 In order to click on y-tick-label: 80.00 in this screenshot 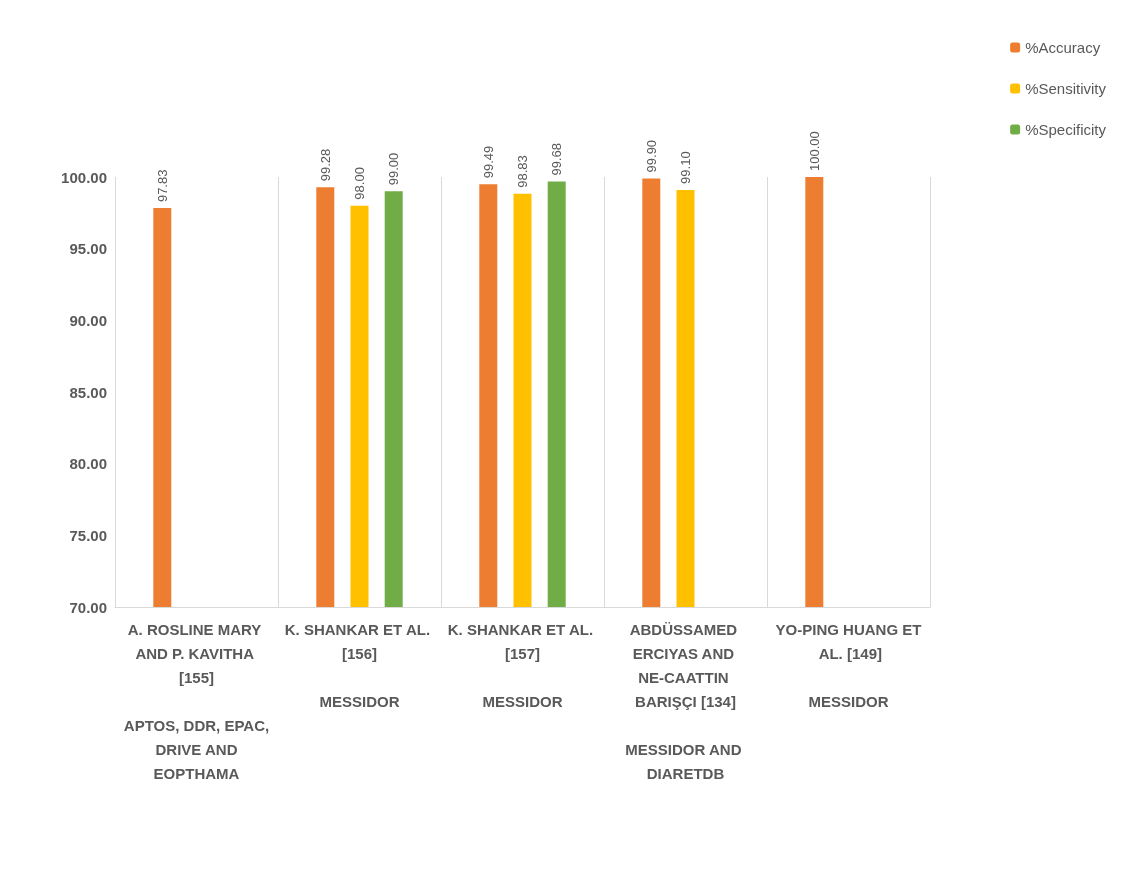, I will do `click(88, 464)`.